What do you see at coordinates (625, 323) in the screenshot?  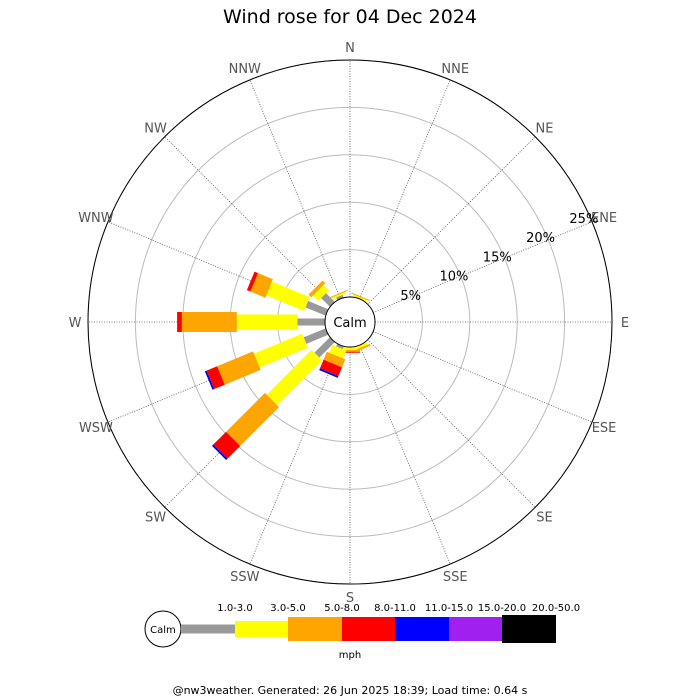 I see `dir-label-e: E` at bounding box center [625, 323].